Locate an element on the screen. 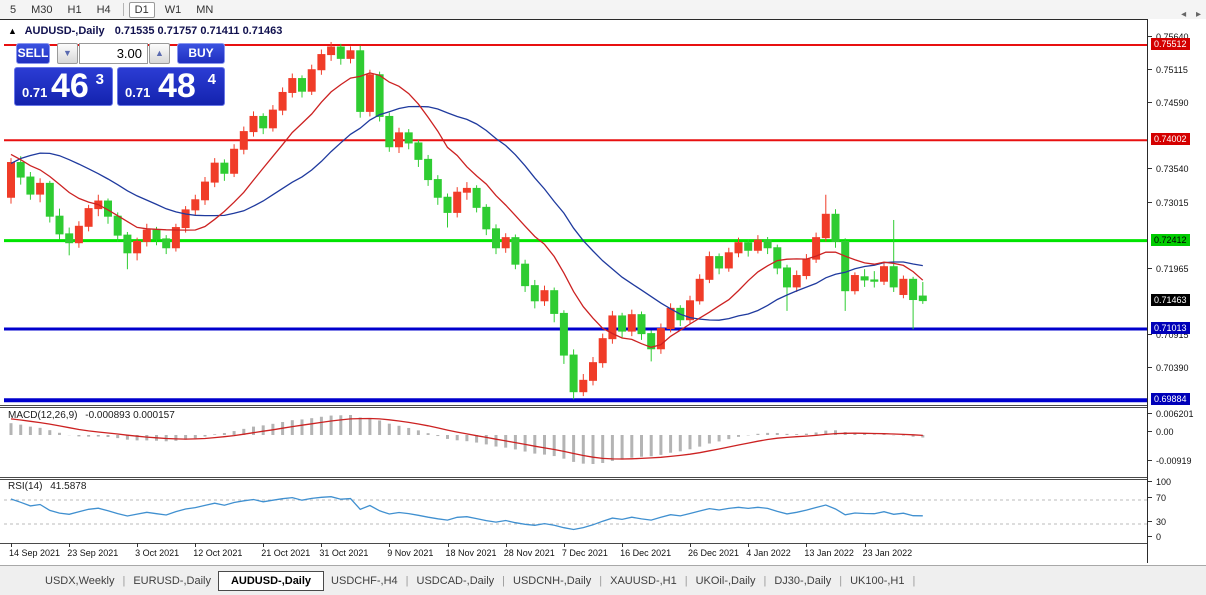 This screenshot has height=595, width=1206. chart-tab-dj30-daily: DJ30-,Daily is located at coordinates (803, 580).